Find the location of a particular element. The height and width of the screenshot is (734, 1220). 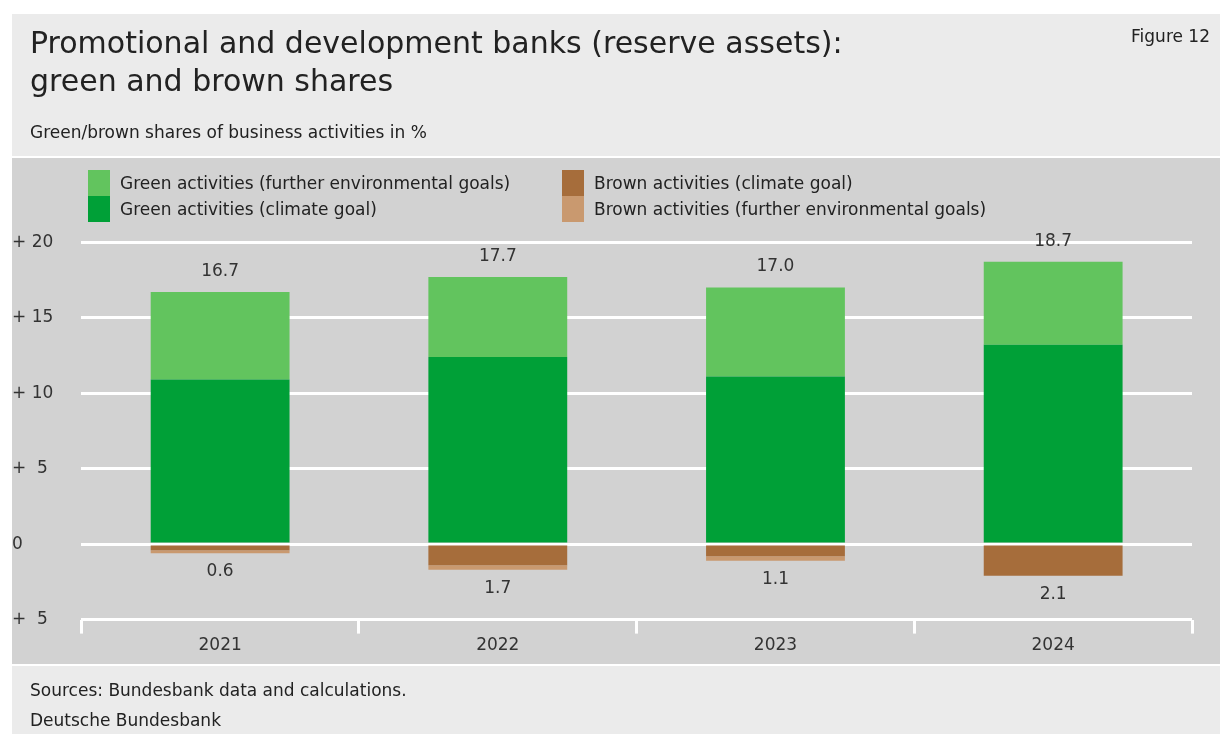

y-tick-label: + 10 is located at coordinates (33, 391).